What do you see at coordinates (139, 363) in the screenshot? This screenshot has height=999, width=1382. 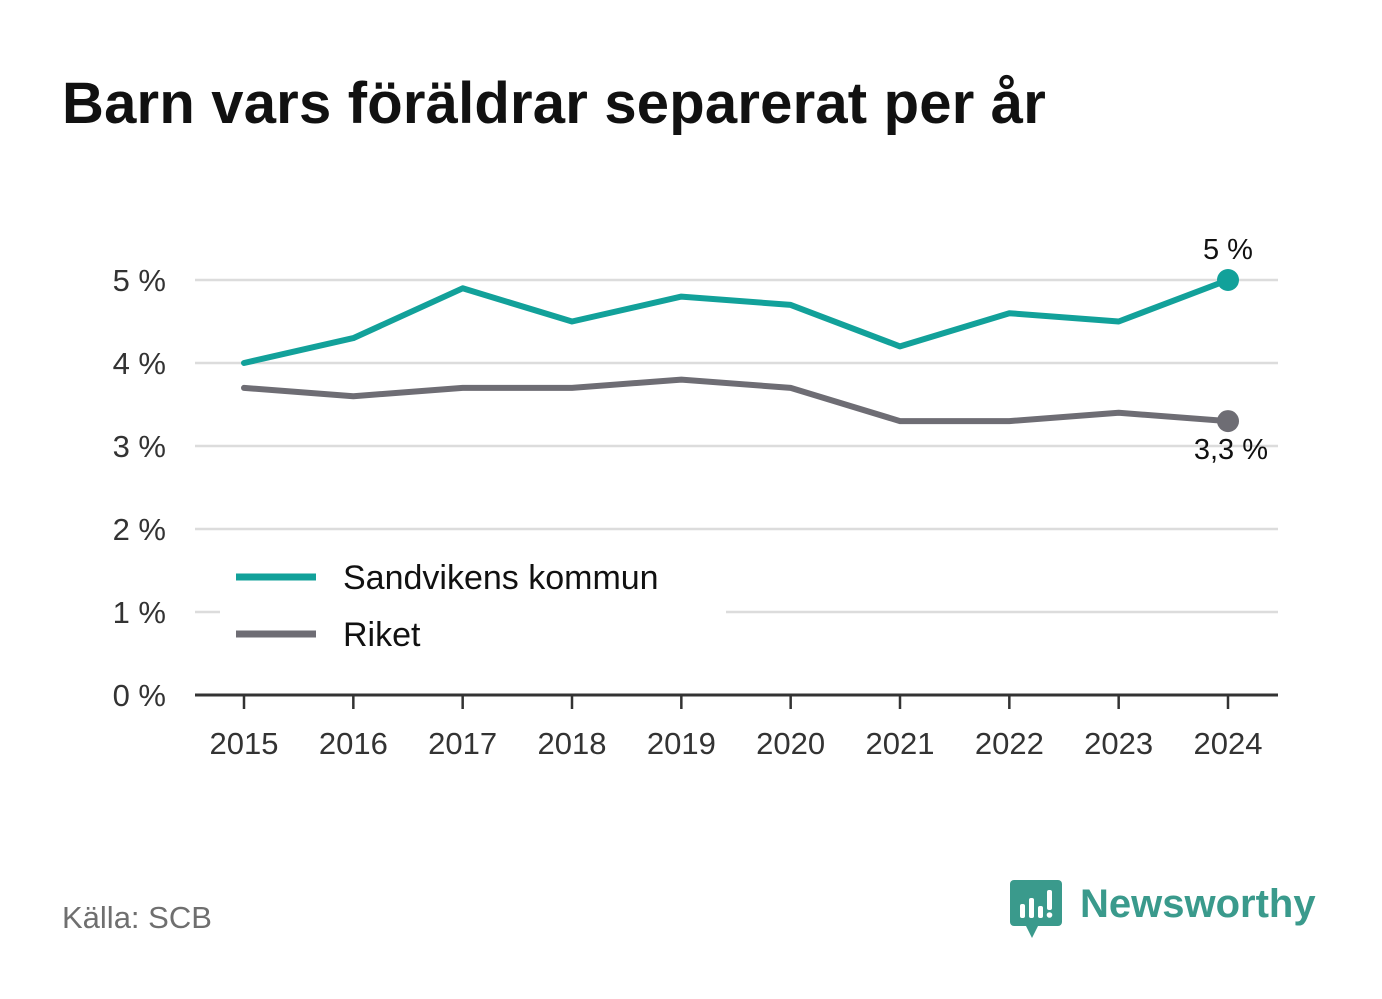 I see `y-tick-label: 4 %` at bounding box center [139, 363].